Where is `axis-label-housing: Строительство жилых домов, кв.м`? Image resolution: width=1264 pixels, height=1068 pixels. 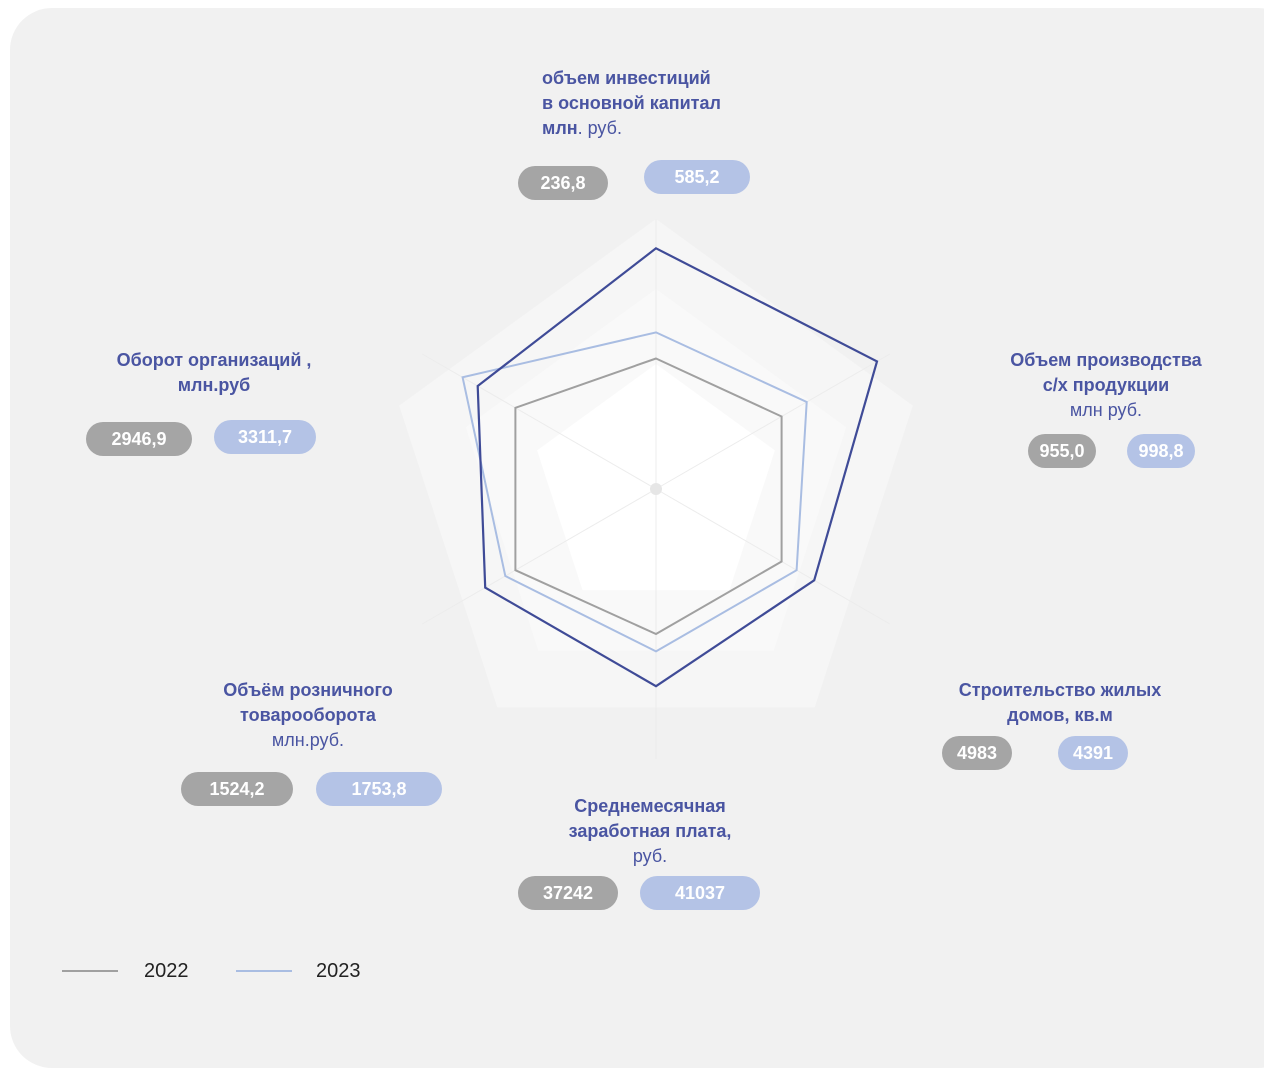
axis-label-housing: Строительство жилых домов, кв.м is located at coordinates (1060, 703).